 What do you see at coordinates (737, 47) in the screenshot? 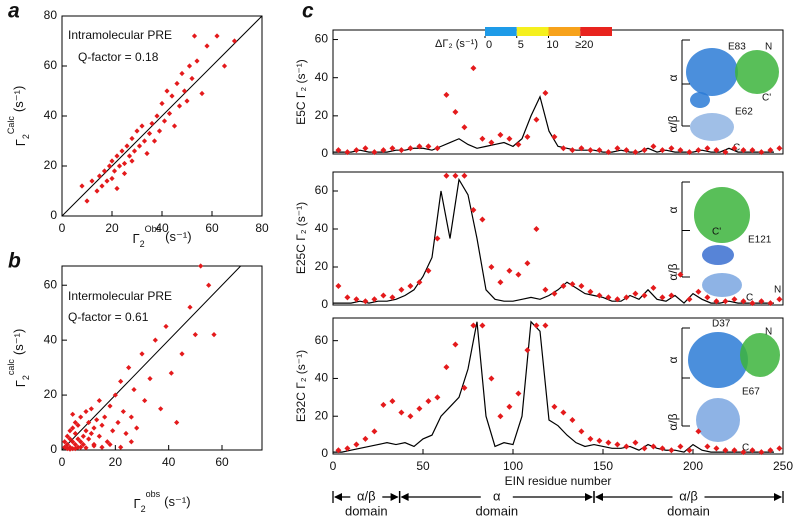
I see `annotation: E83` at bounding box center [737, 47].